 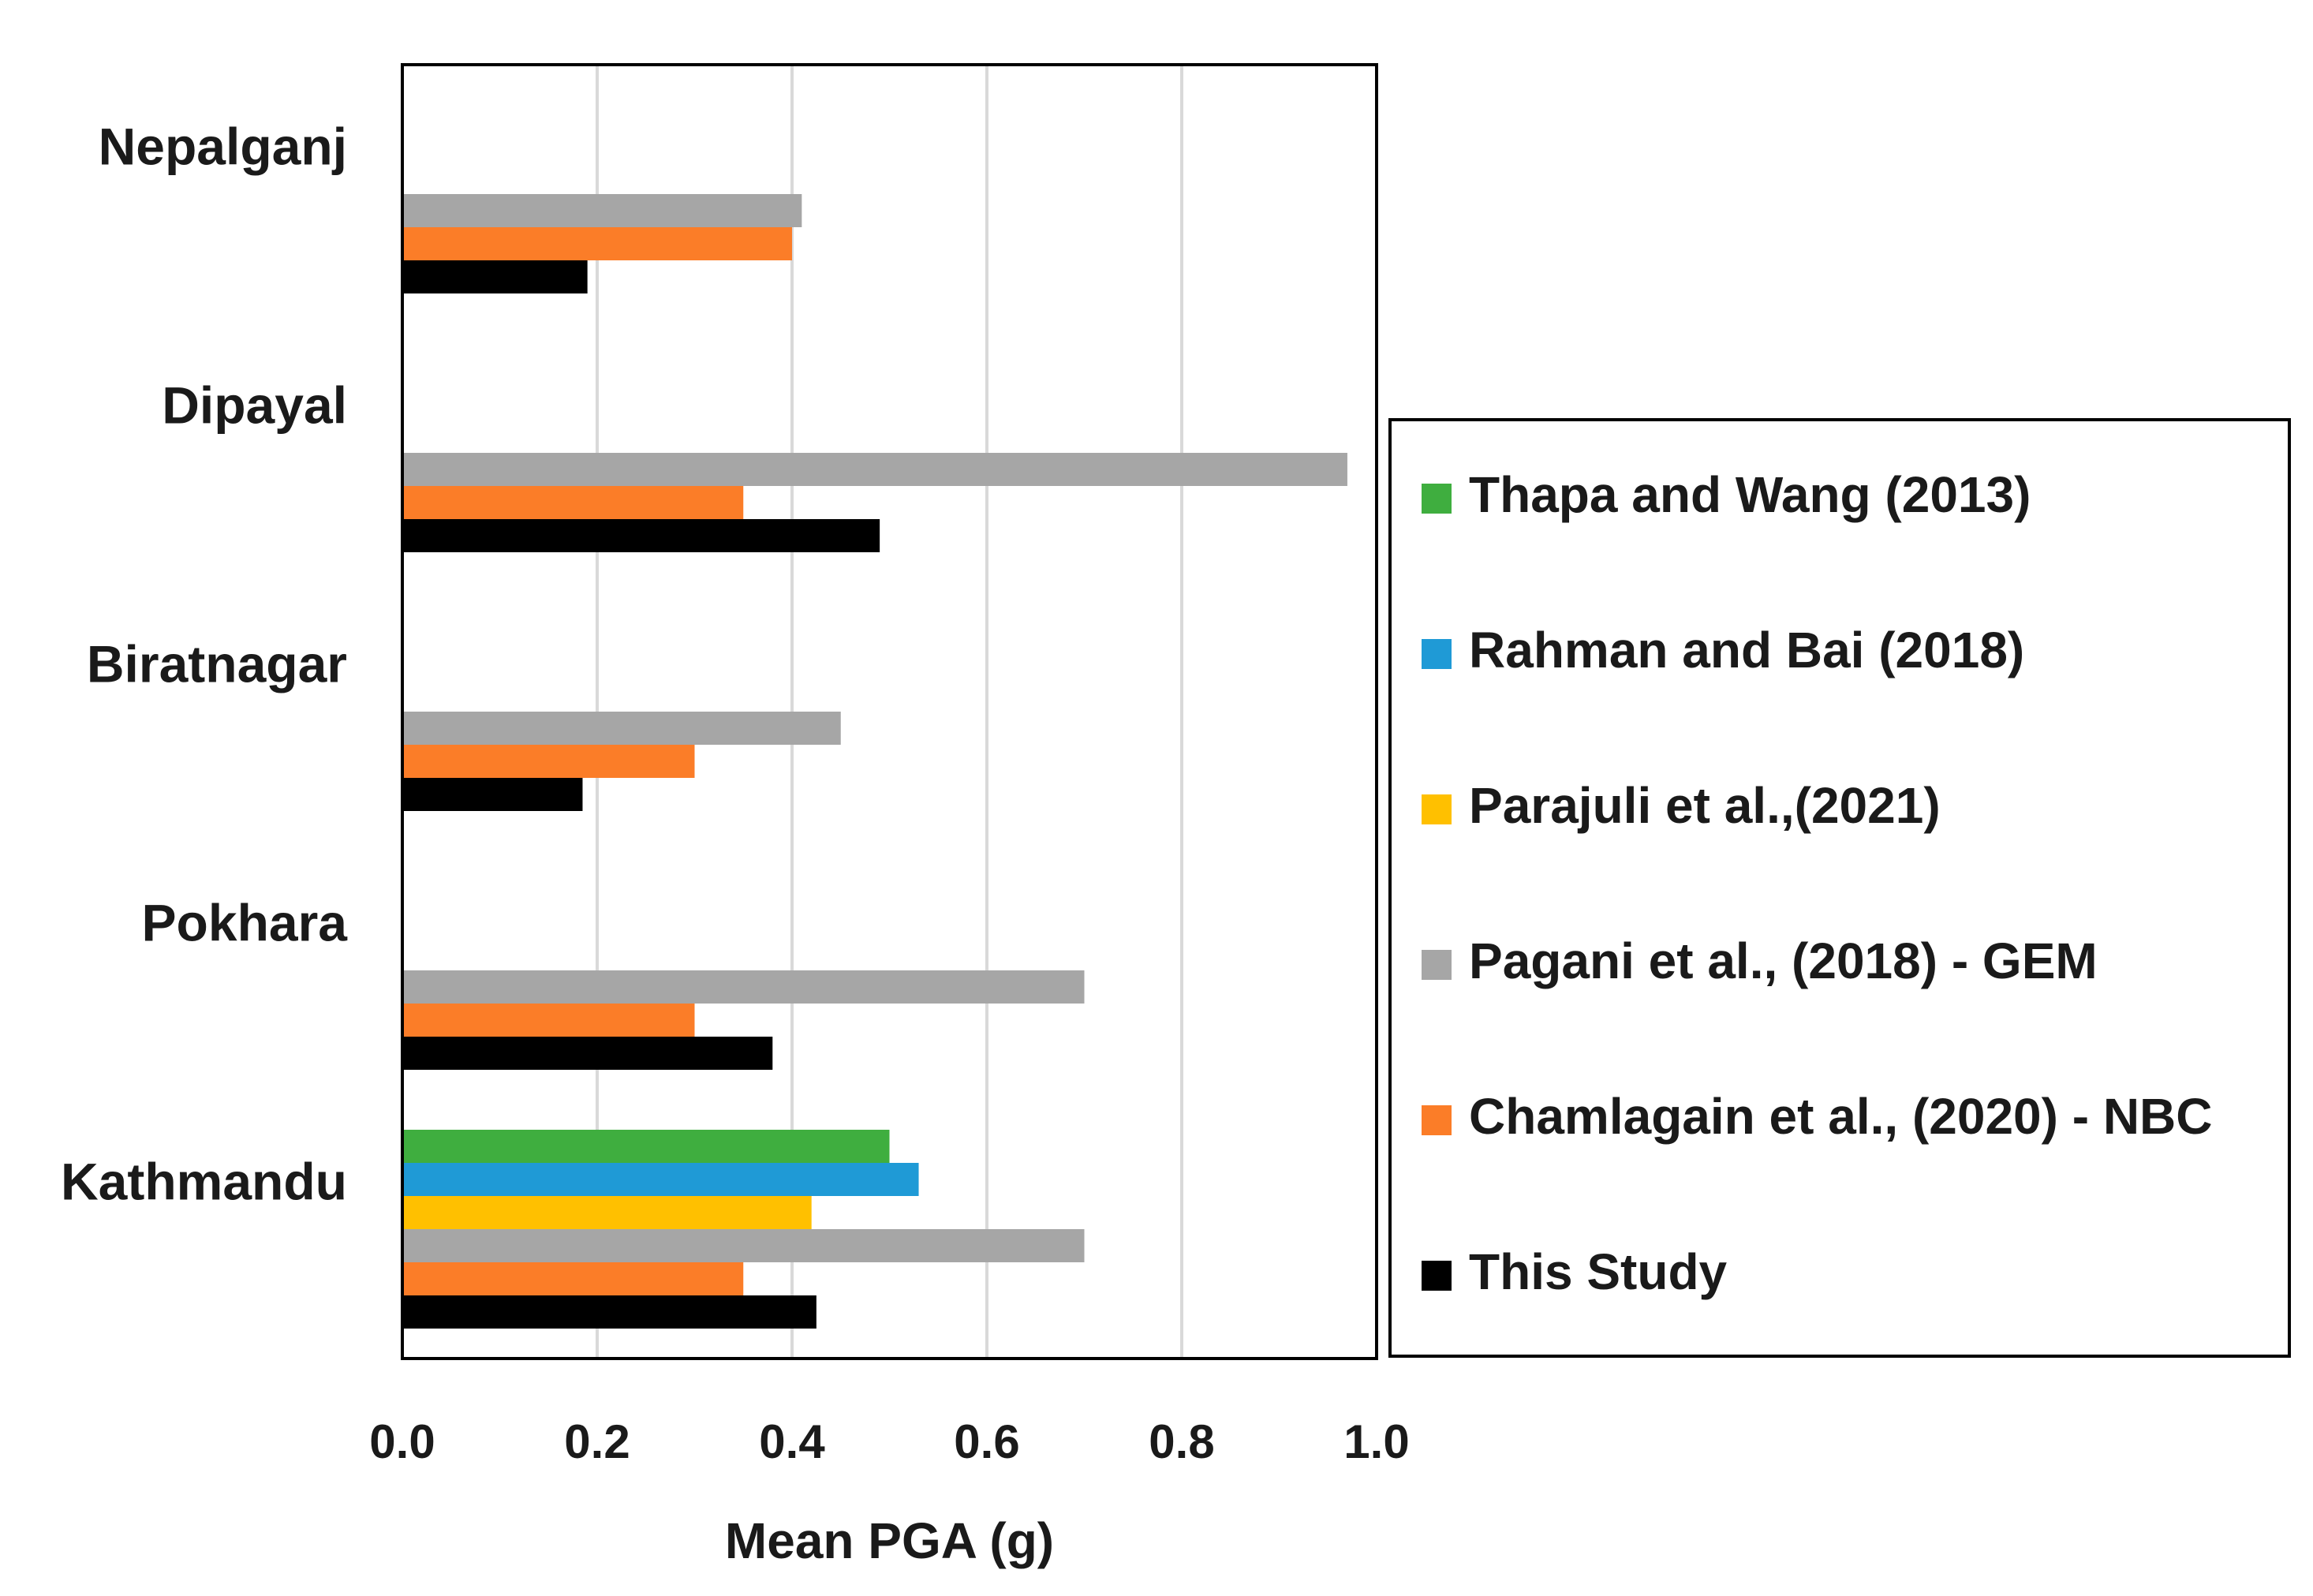 What do you see at coordinates (1181, 1441) in the screenshot?
I see `x-tick-label-4: 0.8` at bounding box center [1181, 1441].